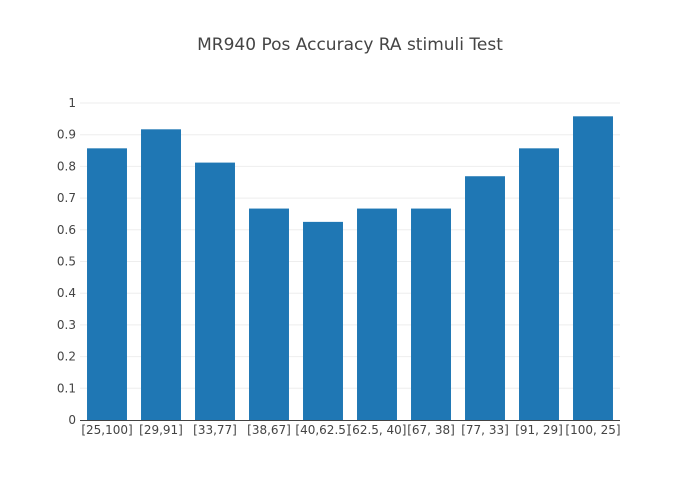 Image resolution: width=700 pixels, height=500 pixels. I want to click on y-tick-label: 0, so click(72, 420).